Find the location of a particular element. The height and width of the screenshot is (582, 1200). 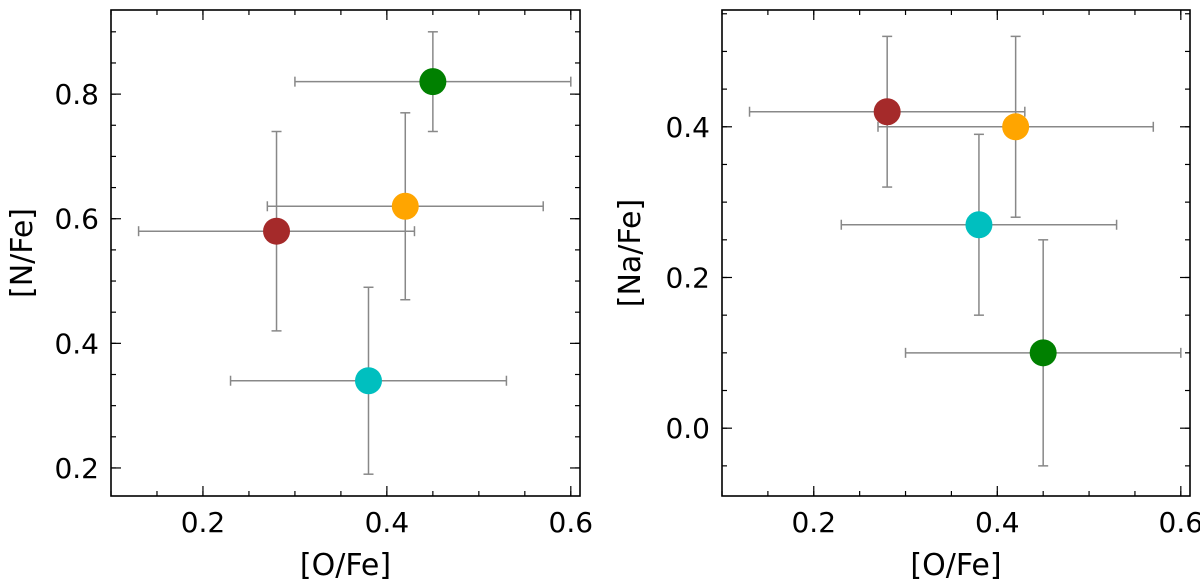

y-tick-label: 0.0 is located at coordinates (687, 428).